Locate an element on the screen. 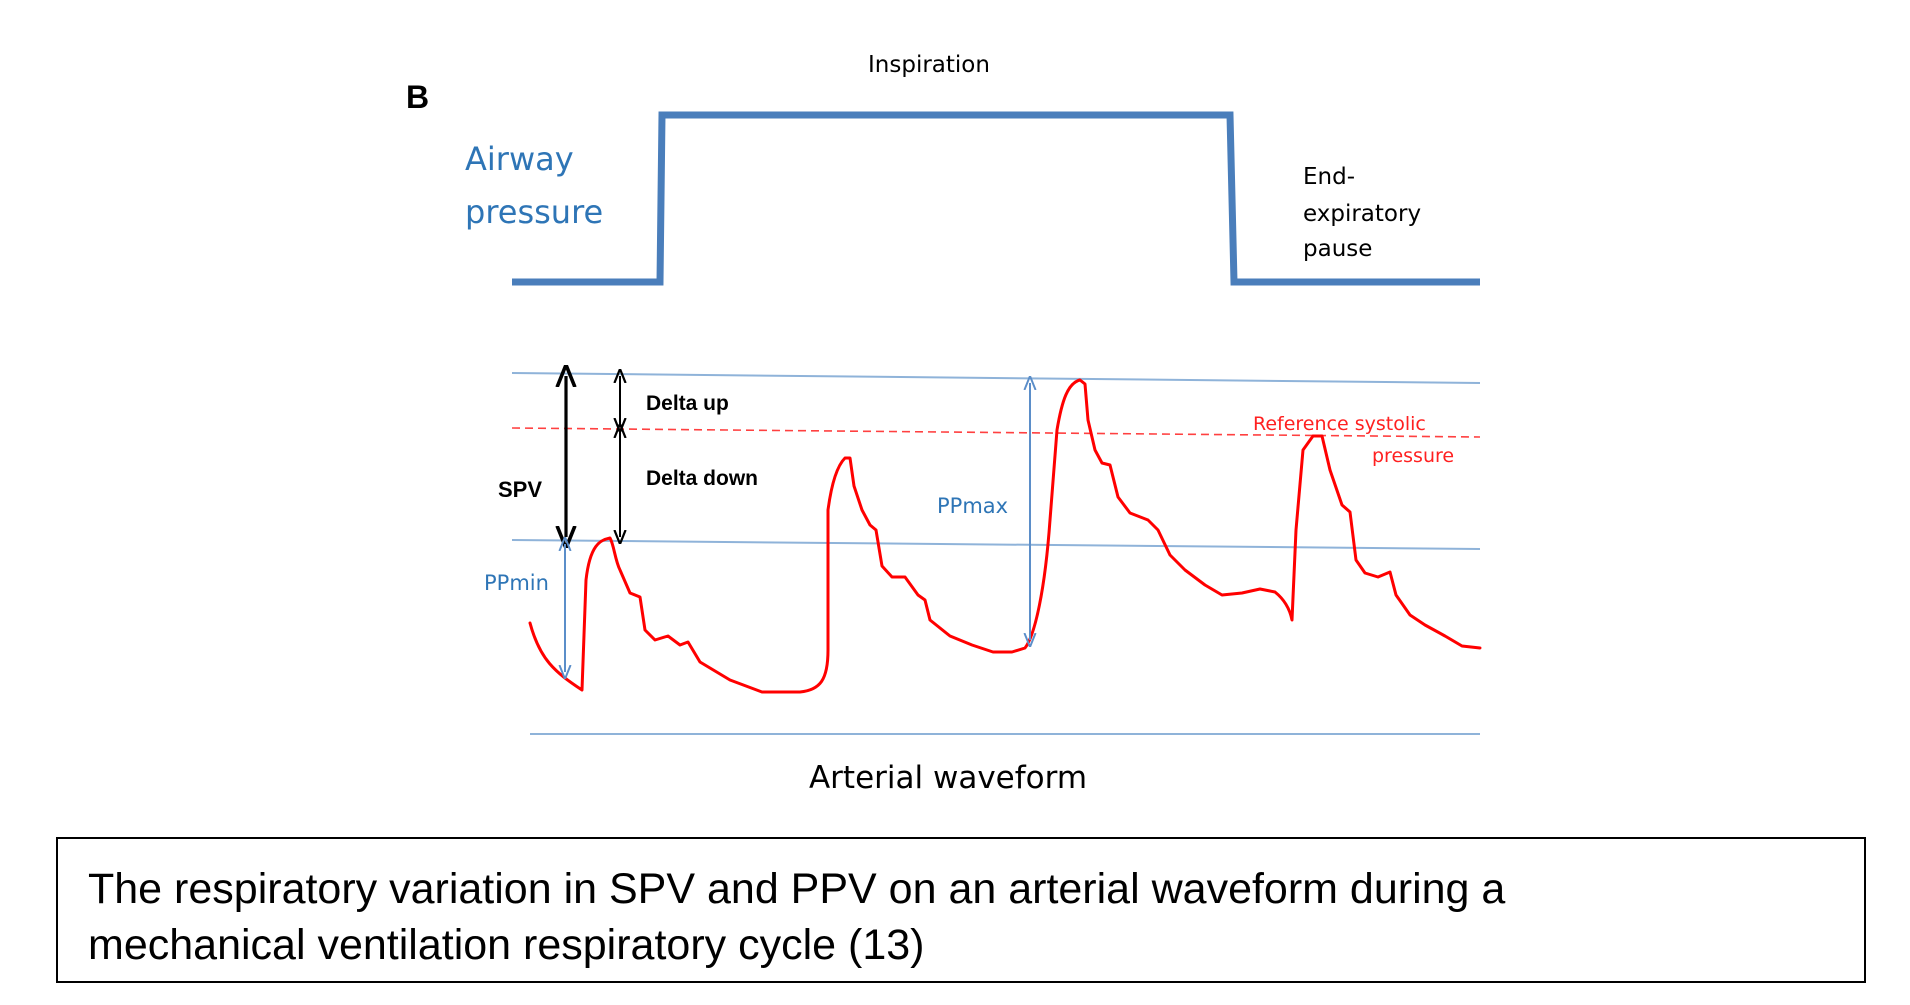 This screenshot has height=1005, width=1910. panel-label: B is located at coordinates (417, 97).